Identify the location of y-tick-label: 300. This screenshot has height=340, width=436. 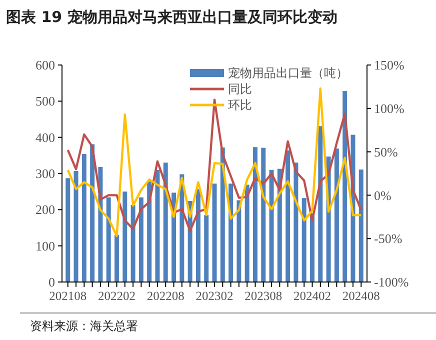
(45, 174).